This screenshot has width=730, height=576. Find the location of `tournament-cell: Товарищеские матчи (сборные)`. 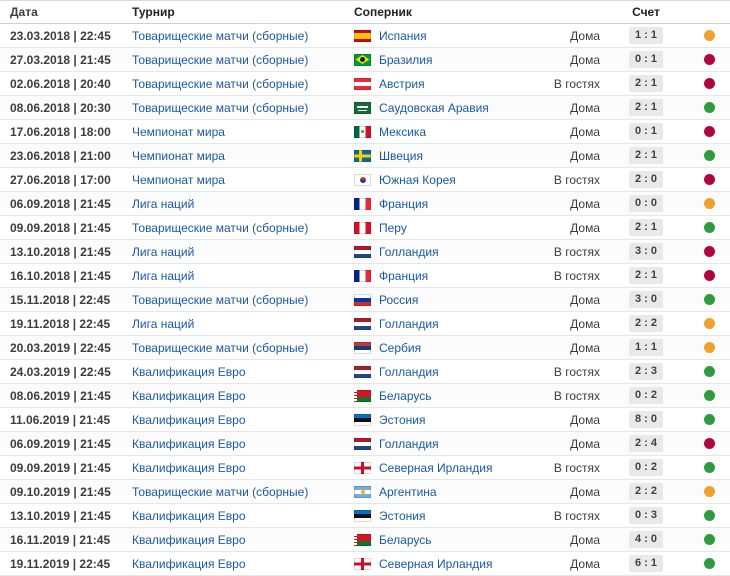

tournament-cell: Товарищеские матчи (сборные) is located at coordinates (235, 299).